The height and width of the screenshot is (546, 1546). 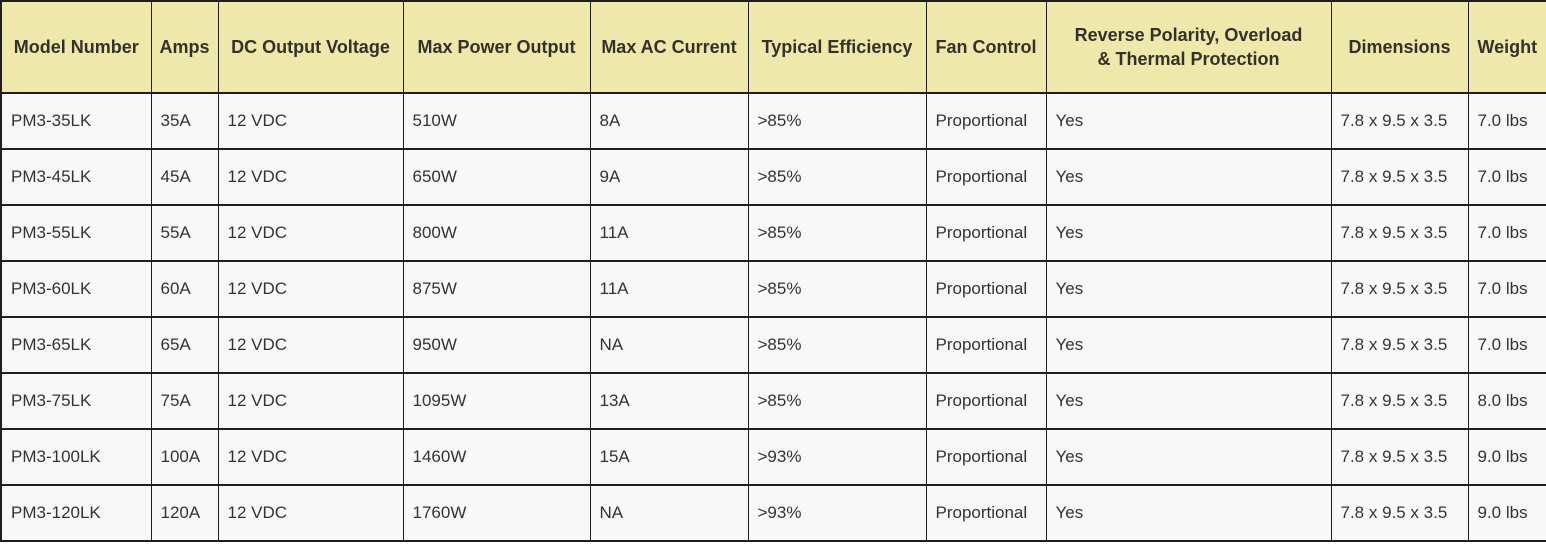 What do you see at coordinates (184, 121) in the screenshot?
I see `cell-amps: 35A` at bounding box center [184, 121].